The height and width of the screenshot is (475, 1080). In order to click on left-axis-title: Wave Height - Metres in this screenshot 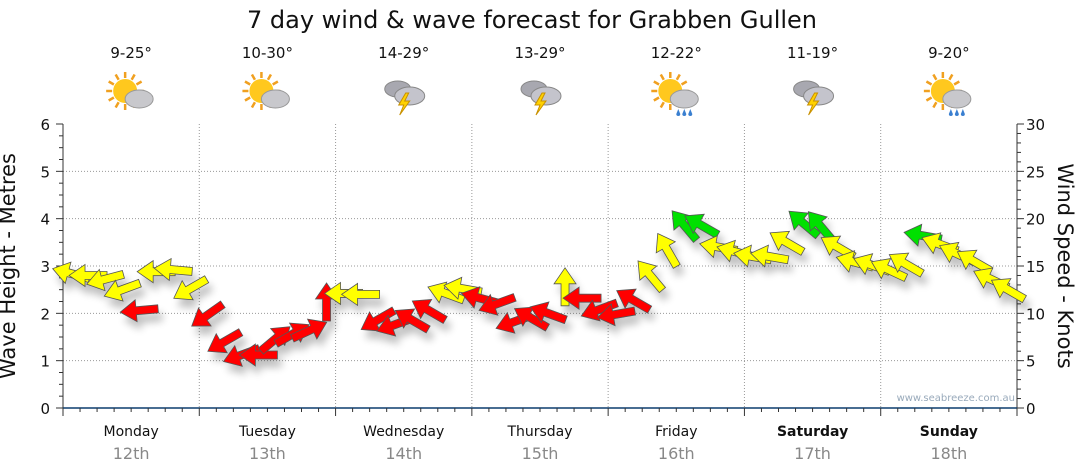, I will do `click(10, 266)`.